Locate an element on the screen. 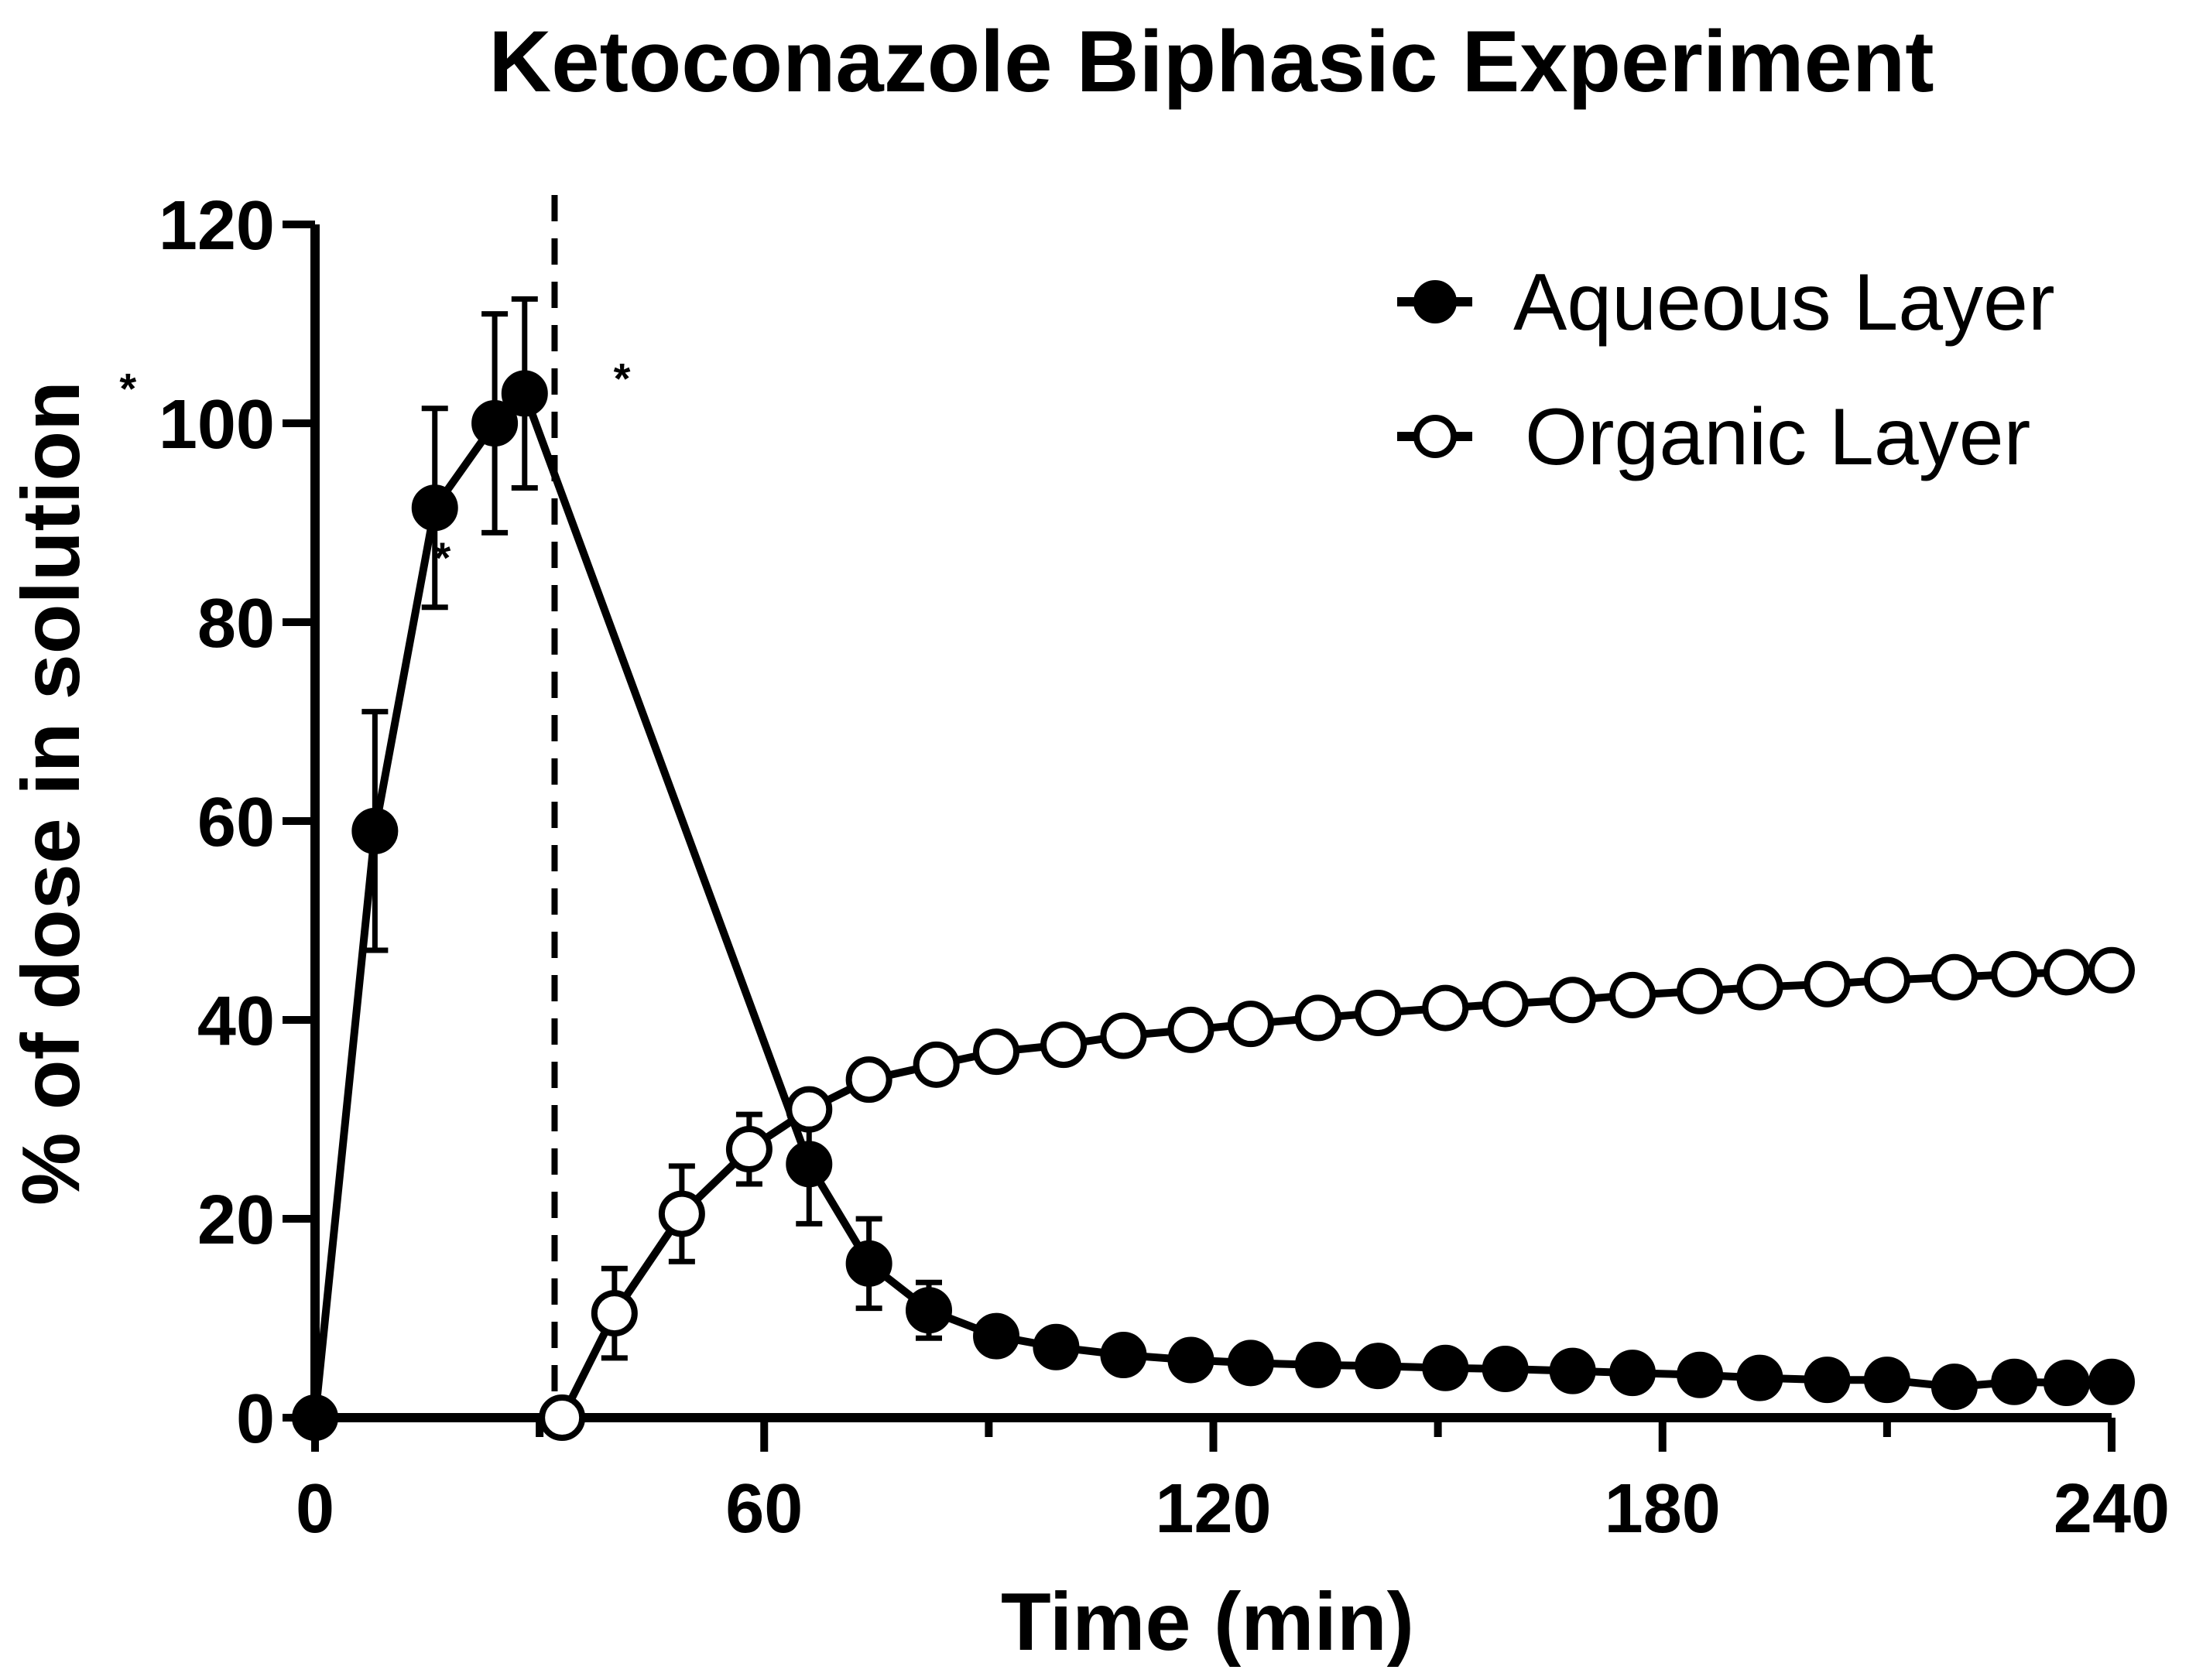  x-tick-label: 120 is located at coordinates (1213, 1509).